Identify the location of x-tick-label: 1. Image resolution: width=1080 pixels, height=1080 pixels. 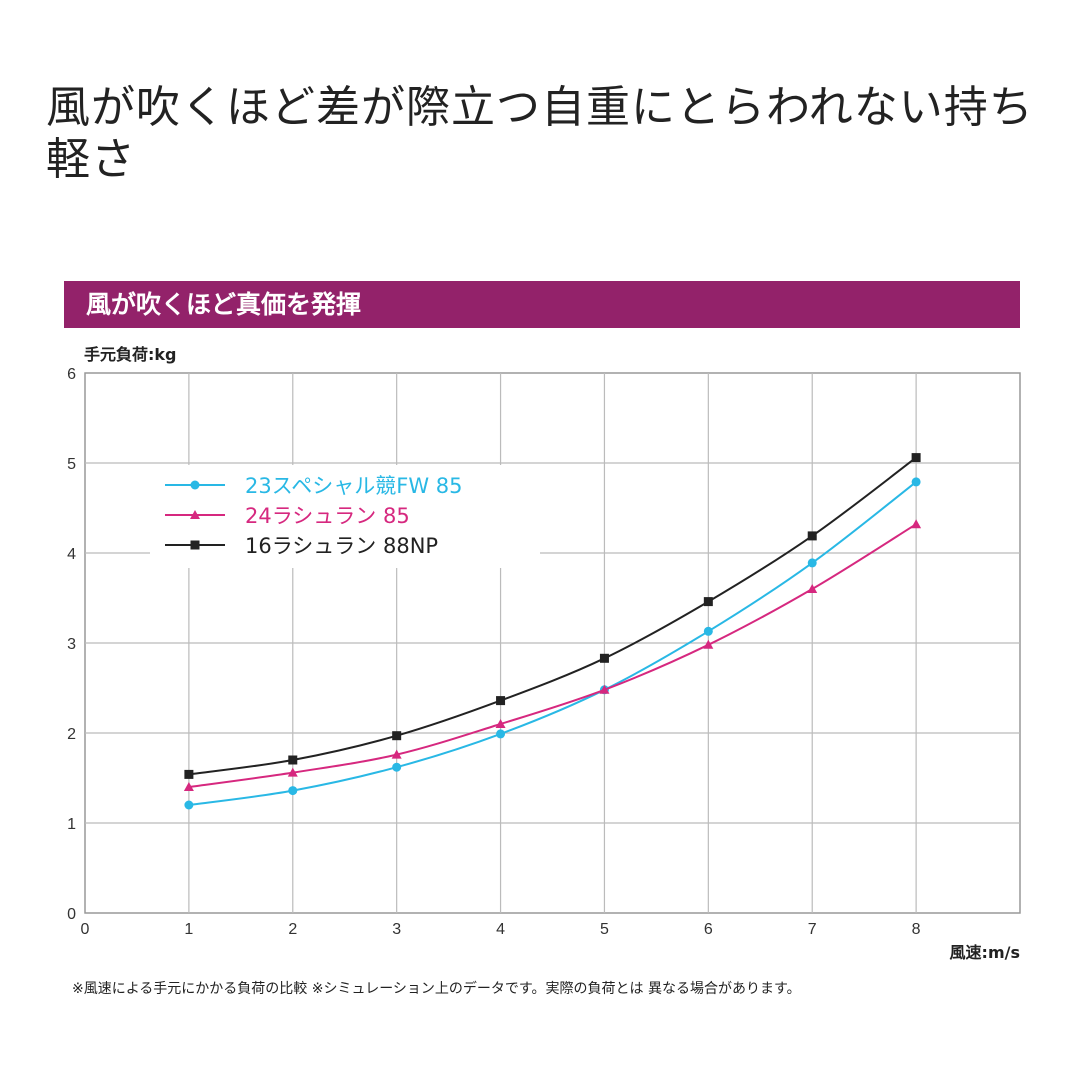
(188, 929).